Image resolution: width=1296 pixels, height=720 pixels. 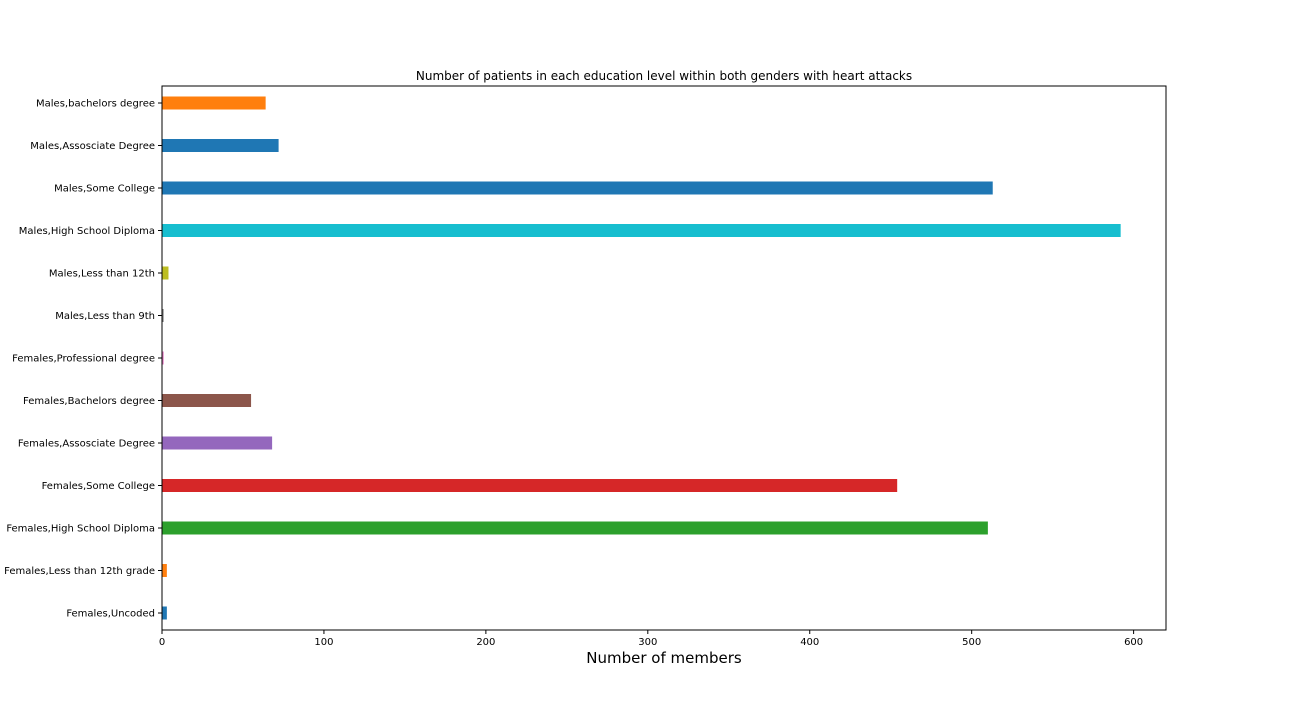 I want to click on x-tick-label: 200, so click(x=485, y=642).